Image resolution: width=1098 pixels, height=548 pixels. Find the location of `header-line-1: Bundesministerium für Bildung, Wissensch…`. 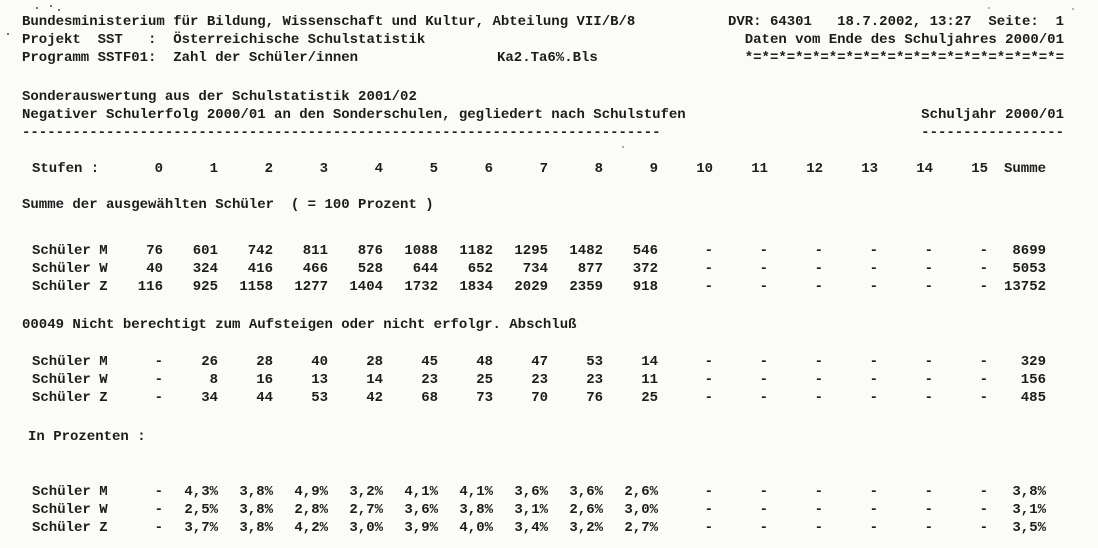

header-line-1: Bundesministerium für Bildung, Wissensch… is located at coordinates (543, 22).